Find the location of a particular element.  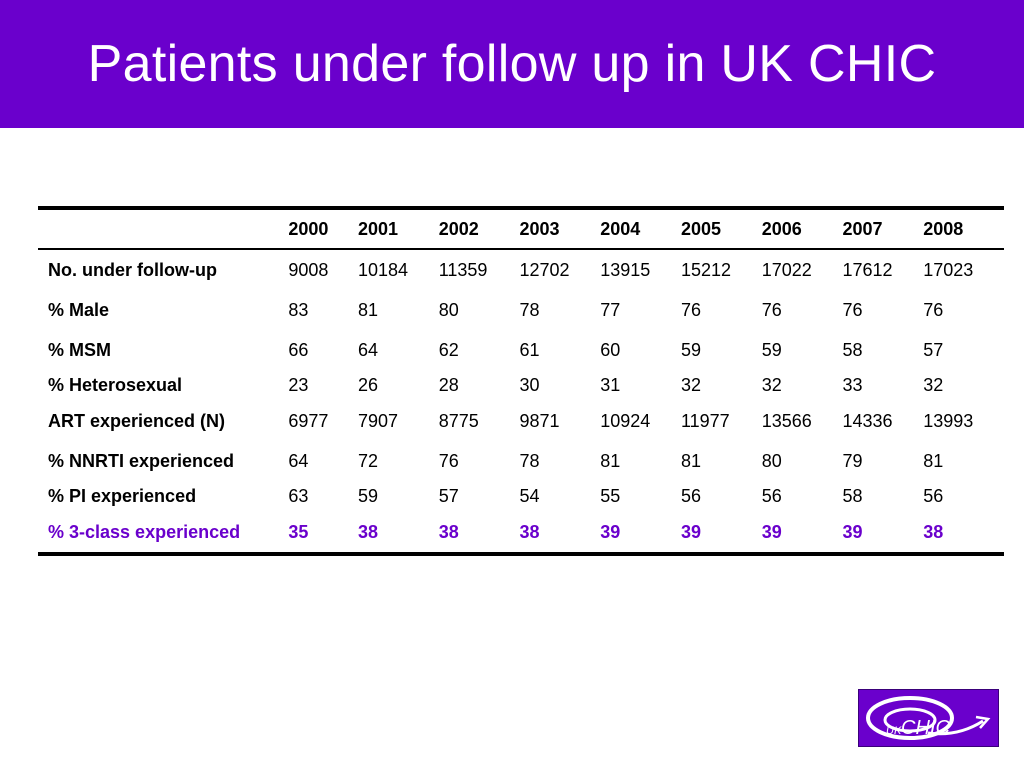

logo-chic-text: CHIC is located at coordinates (925, 728).